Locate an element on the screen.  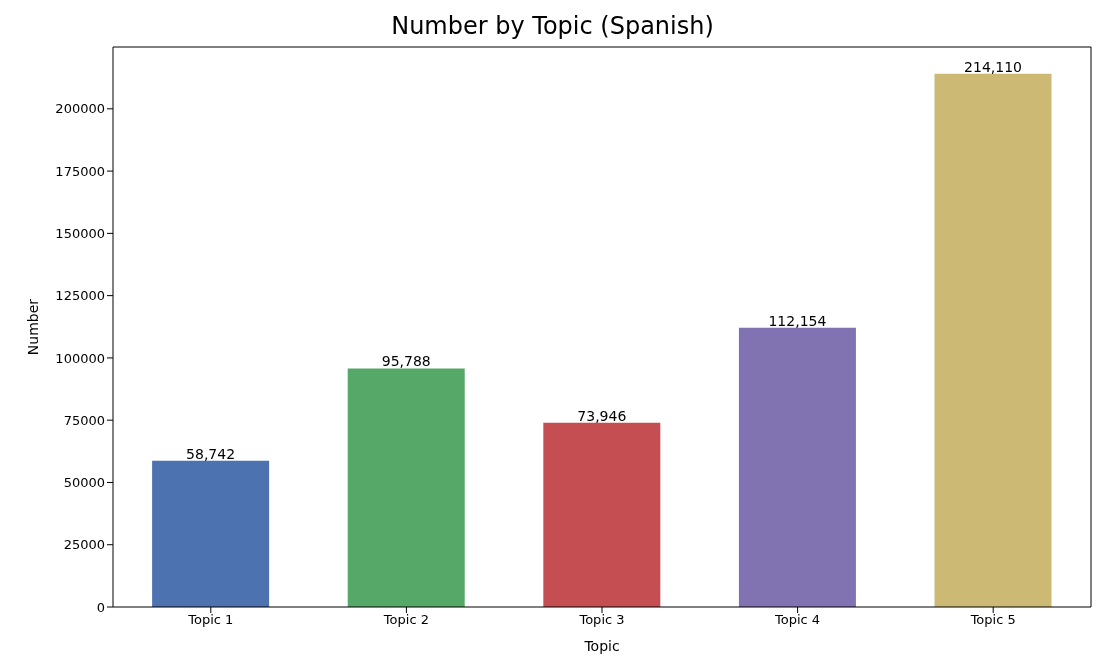
y-tick-label: 50000 is located at coordinates (84, 483).